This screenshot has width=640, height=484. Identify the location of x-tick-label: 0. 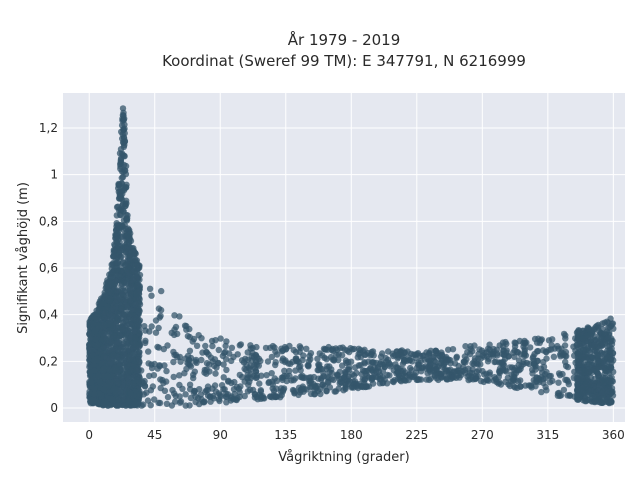
(89, 435).